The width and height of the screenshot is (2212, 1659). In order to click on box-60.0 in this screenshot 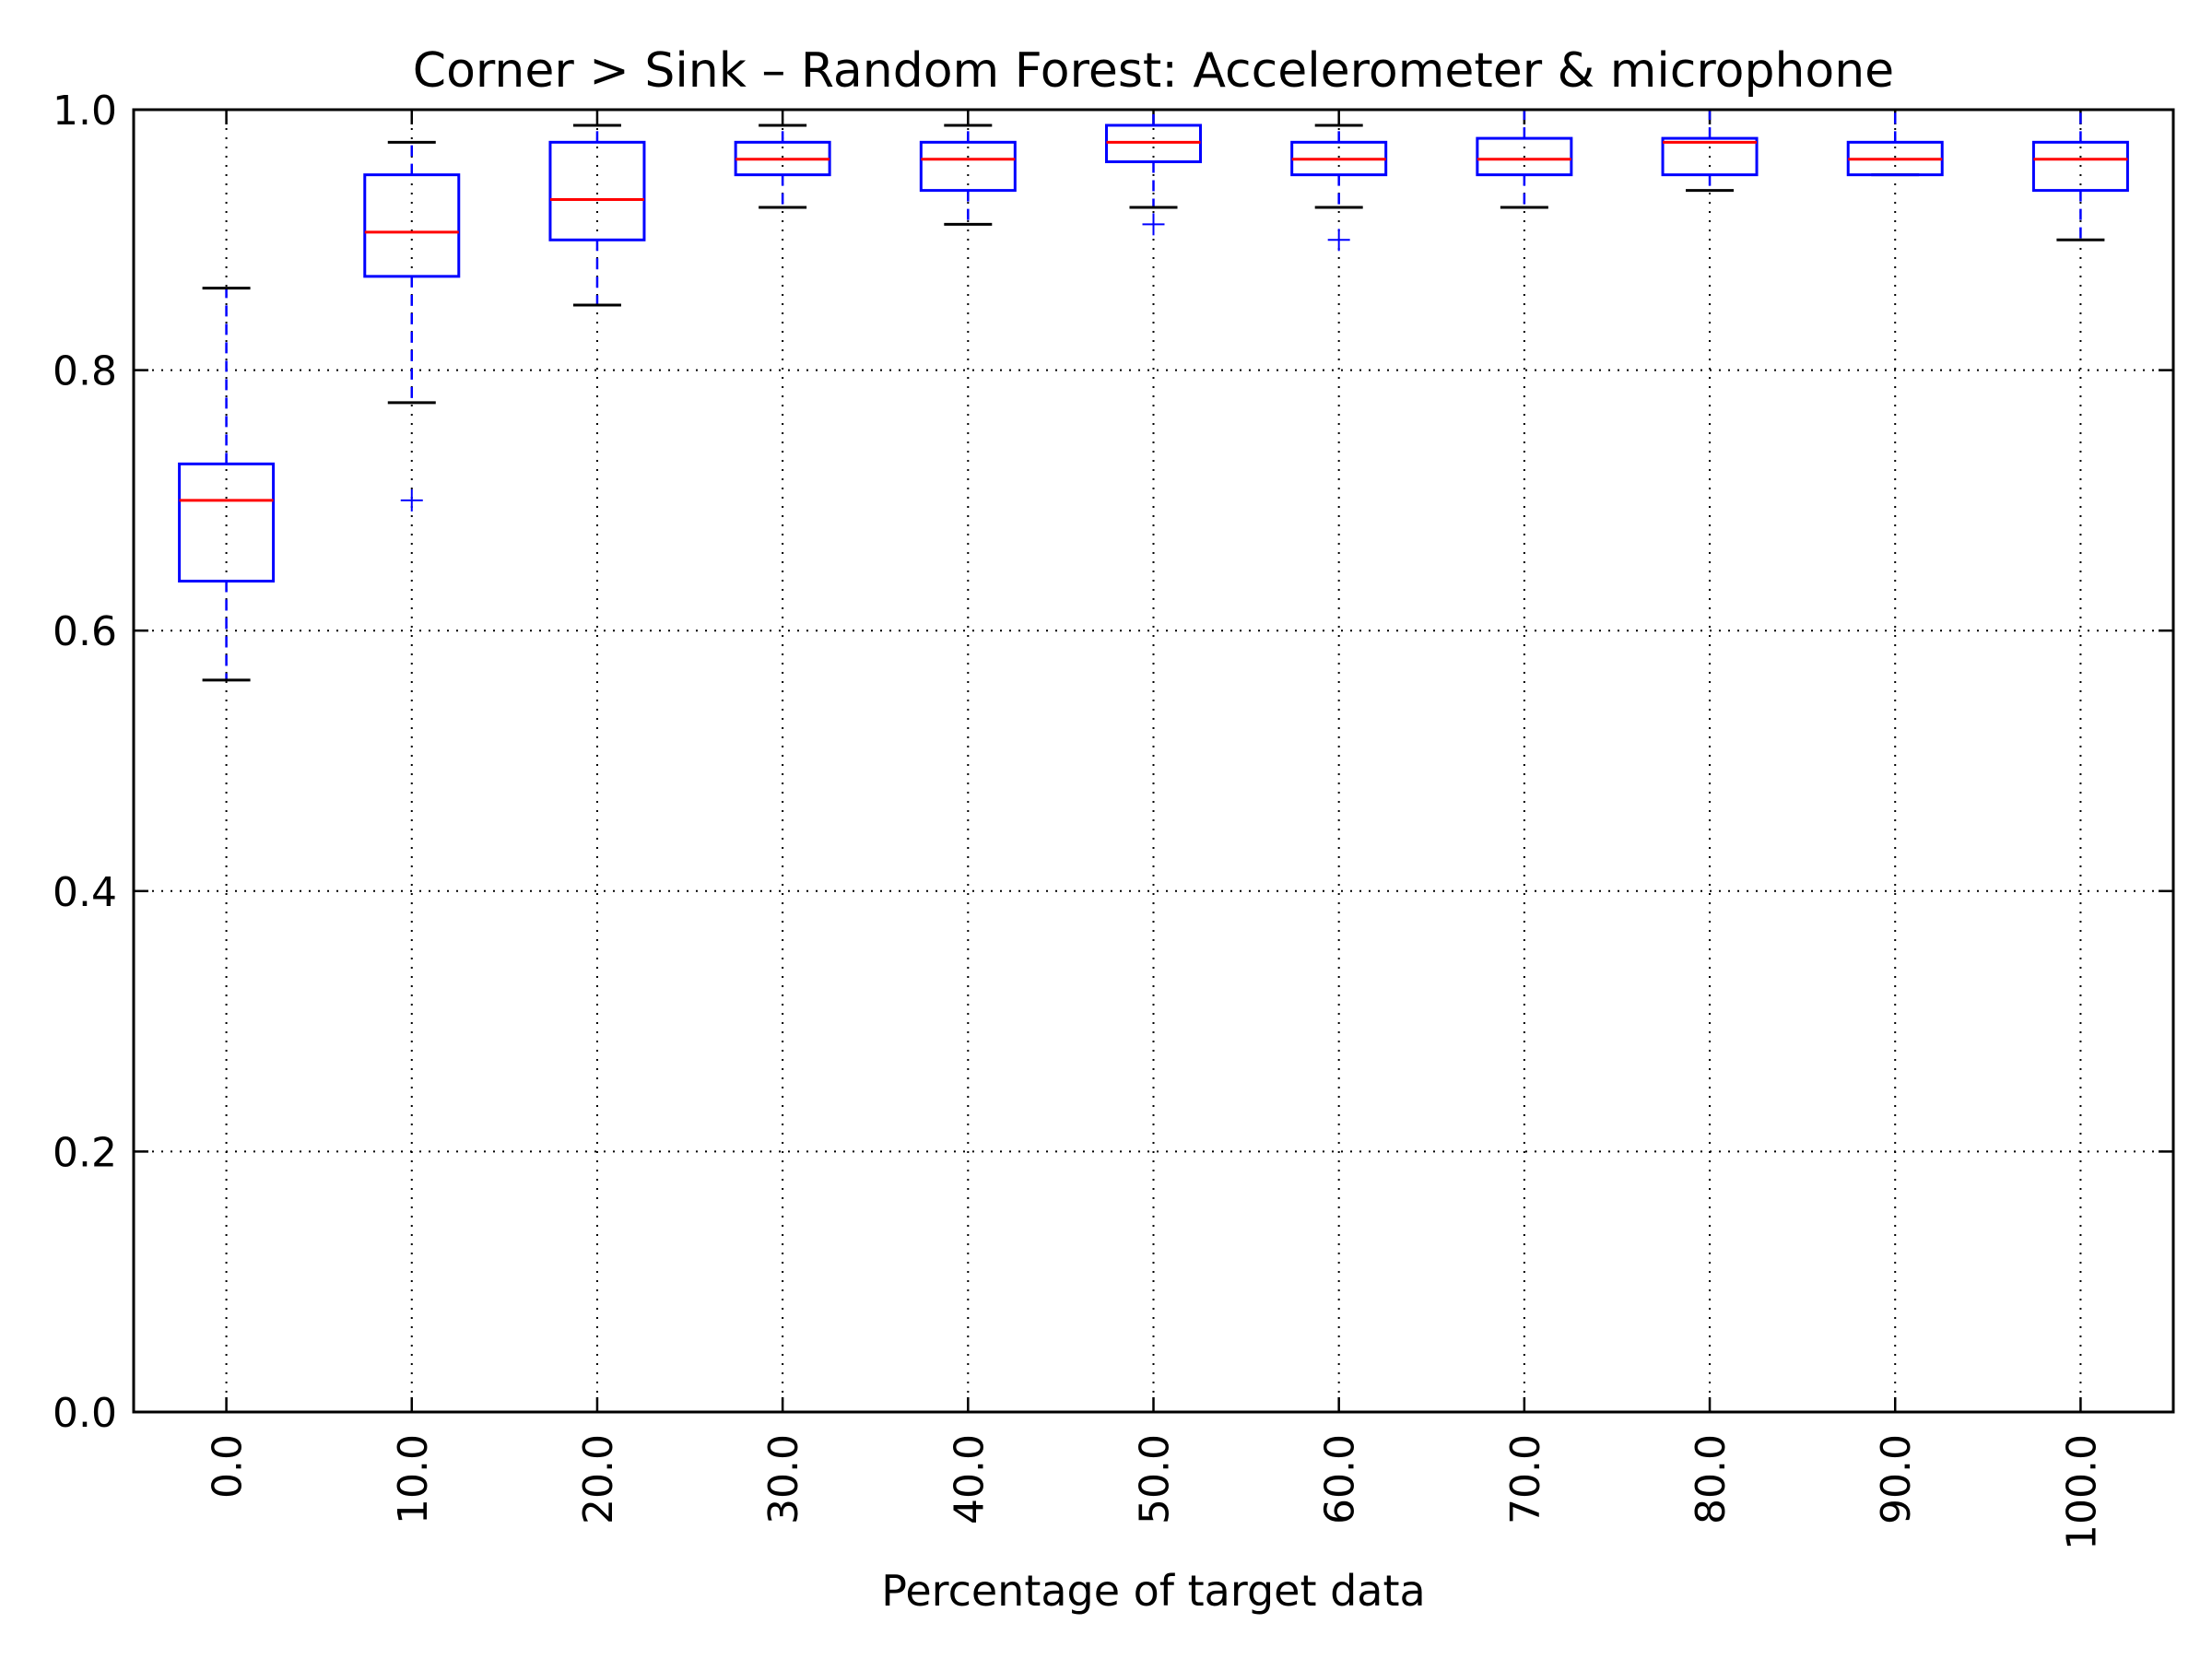, I will do `click(1339, 188)`.